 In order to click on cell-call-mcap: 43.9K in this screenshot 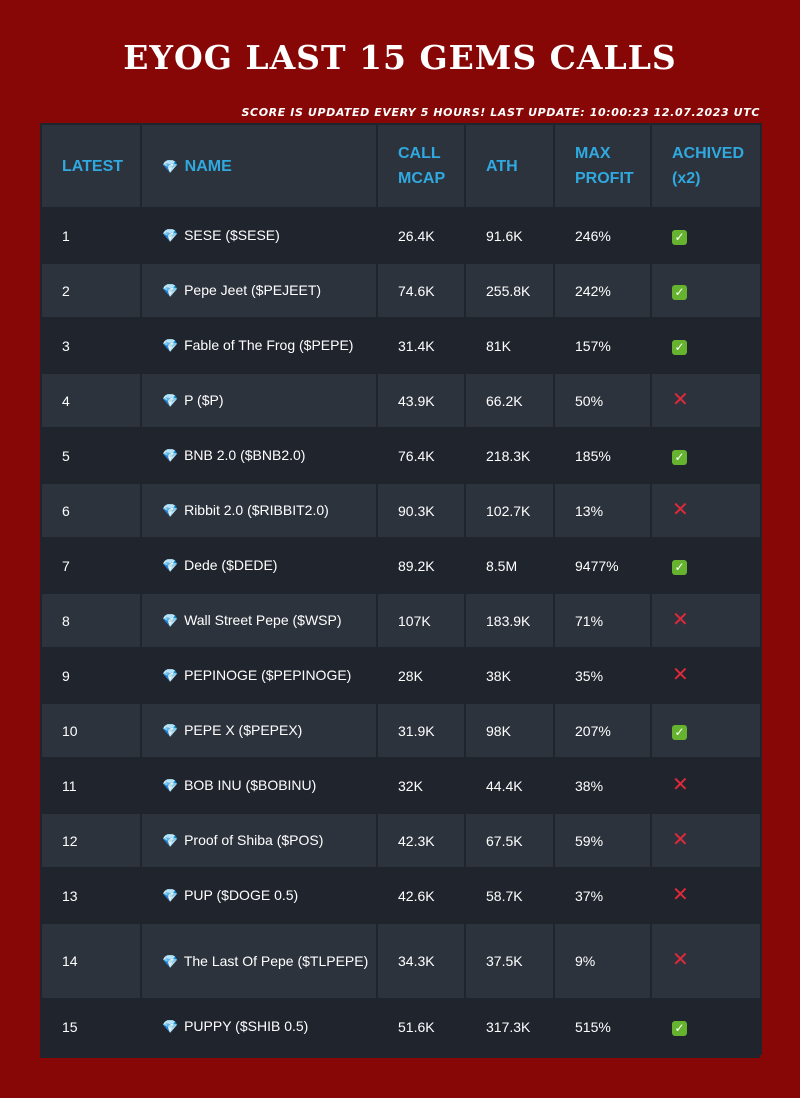, I will do `click(421, 400)`.